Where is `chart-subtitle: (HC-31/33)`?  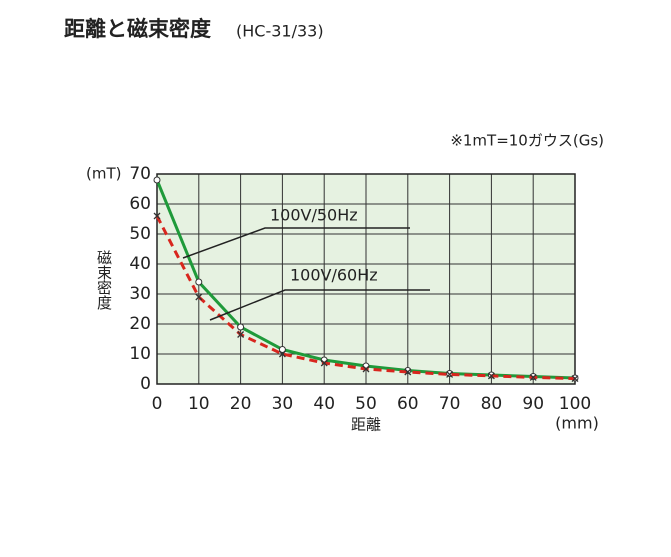
chart-subtitle: (HC-31/33) is located at coordinates (280, 31).